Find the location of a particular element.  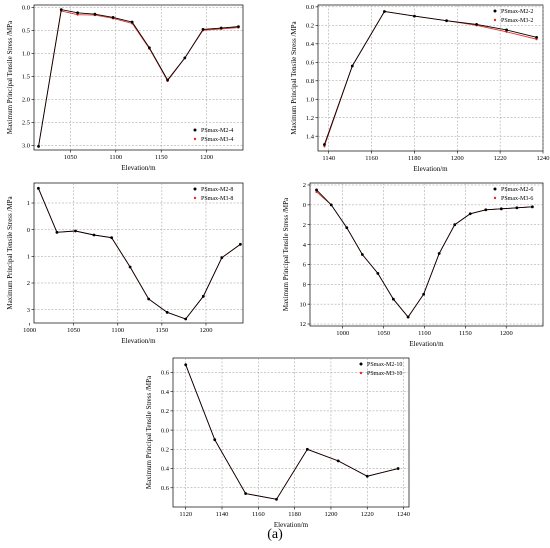

legend-label: PSmax-M2-6 is located at coordinates (517, 190).